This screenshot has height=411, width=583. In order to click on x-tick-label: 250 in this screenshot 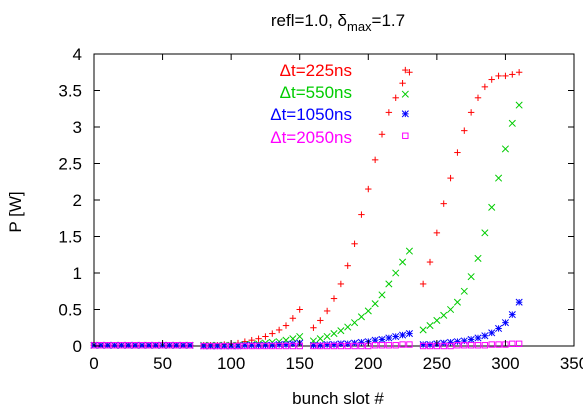, I will do `click(437, 363)`.